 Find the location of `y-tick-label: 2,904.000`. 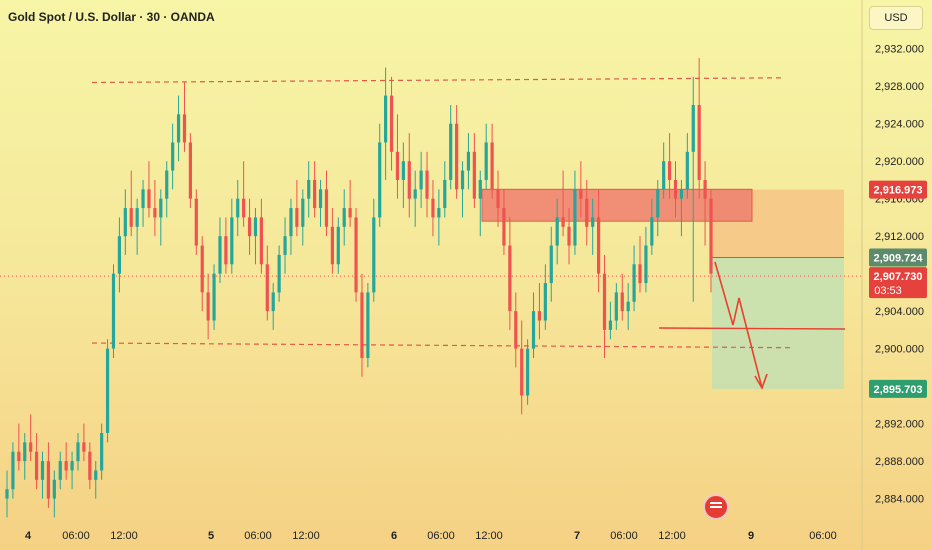

y-tick-label: 2,904.000 is located at coordinates (899, 312).